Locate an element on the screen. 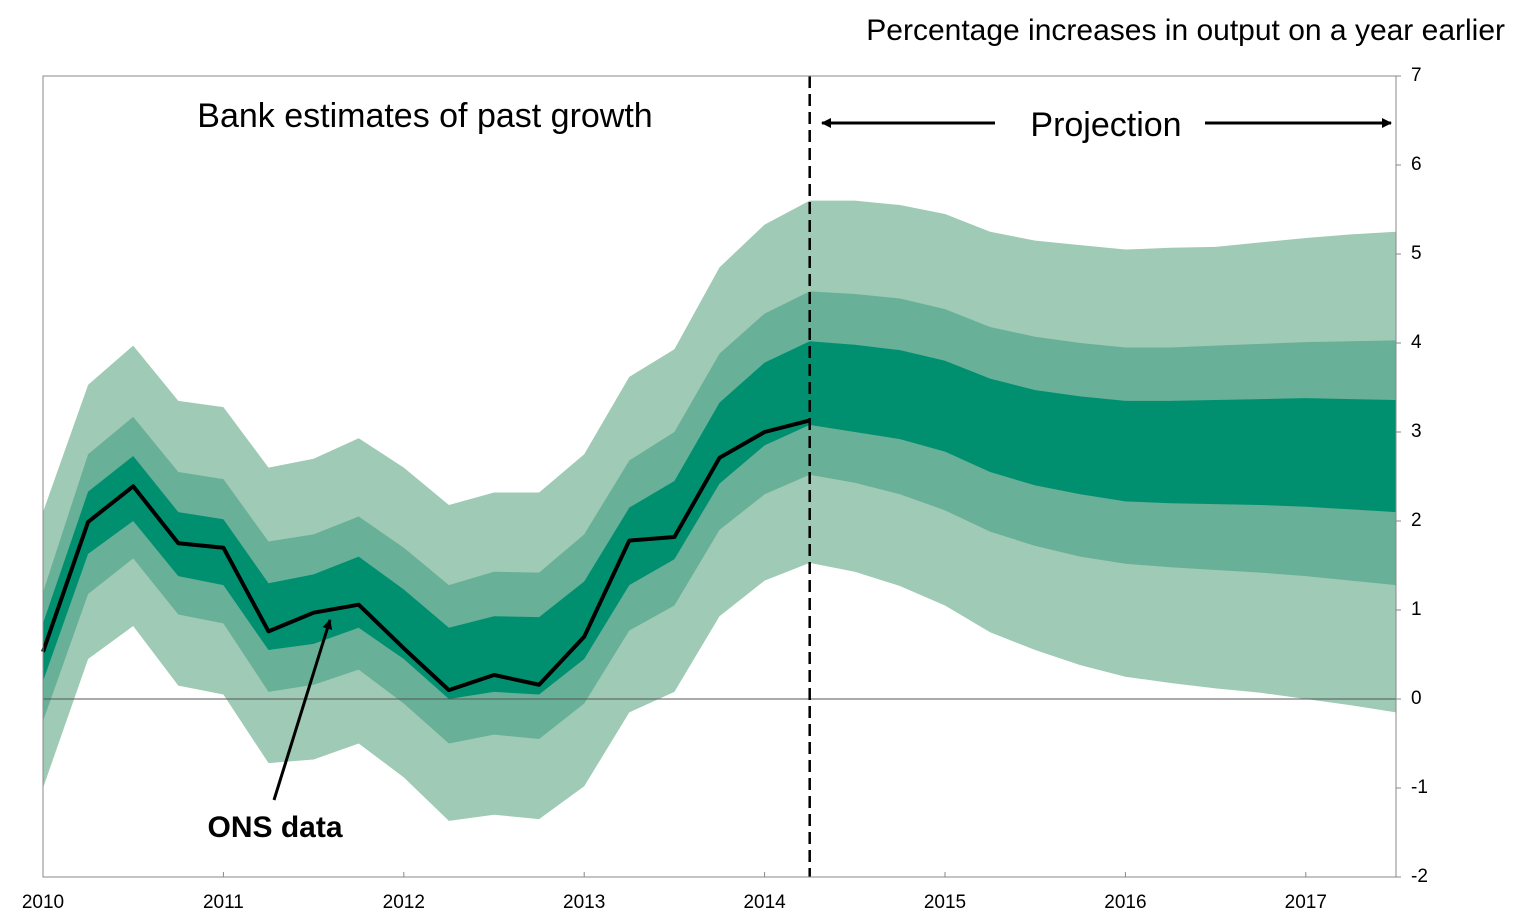 This screenshot has height=917, width=1519. annotation: ONS data is located at coordinates (274, 827).